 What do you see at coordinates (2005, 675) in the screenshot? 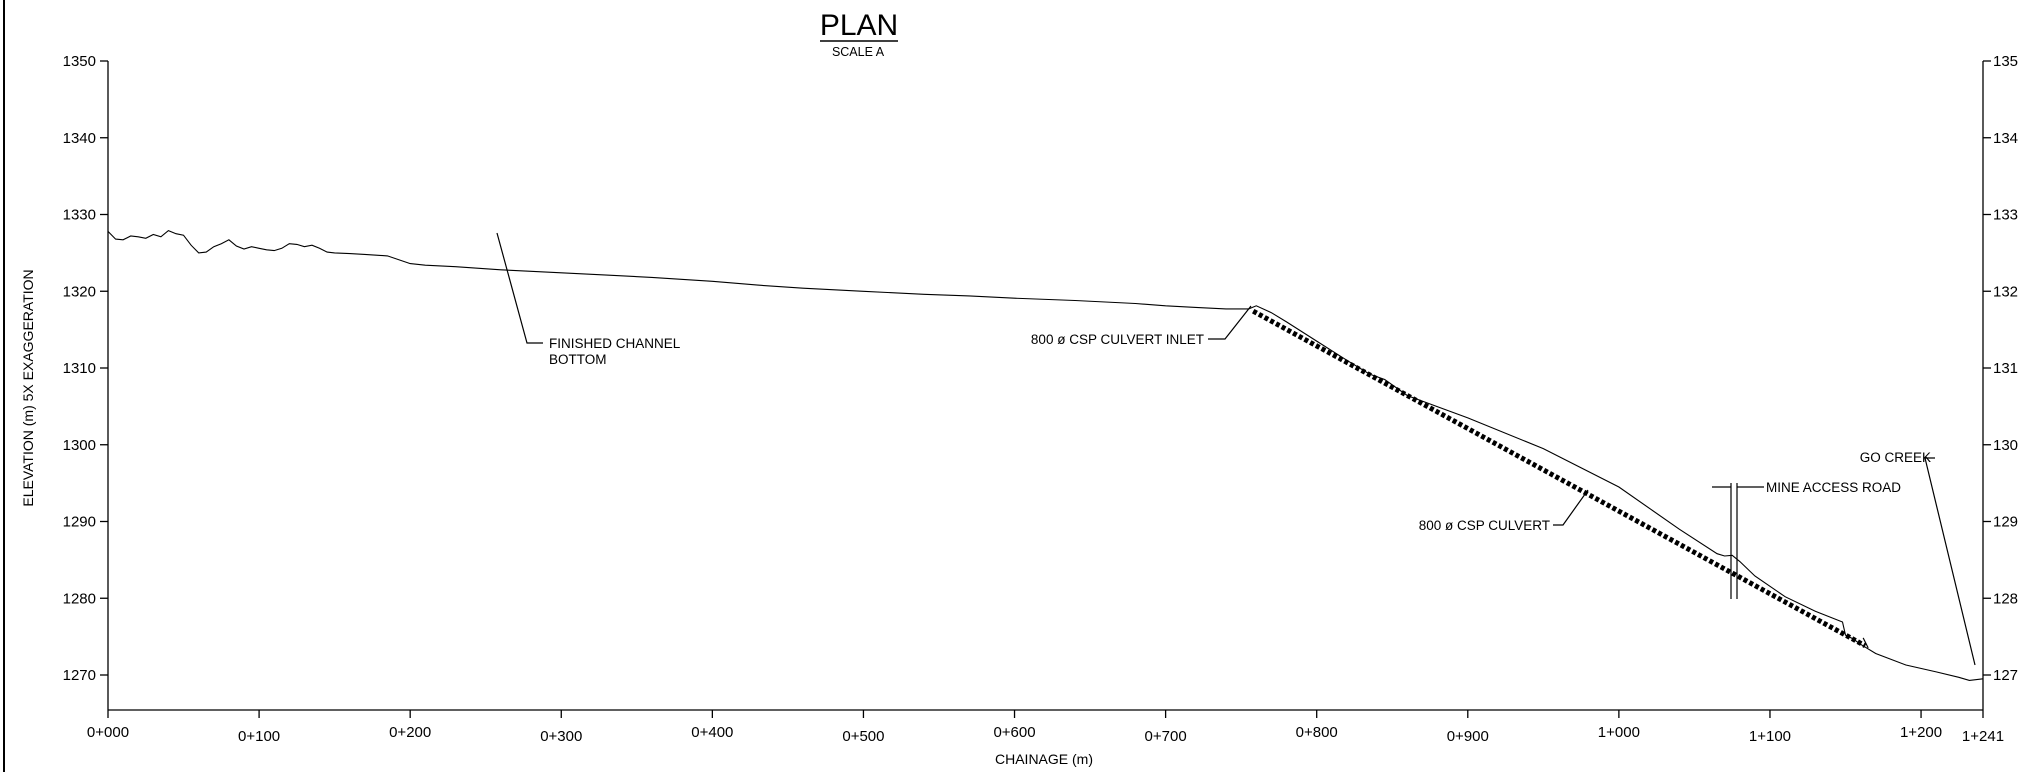
I see `y-tick-label-right: 127` at bounding box center [2005, 675].